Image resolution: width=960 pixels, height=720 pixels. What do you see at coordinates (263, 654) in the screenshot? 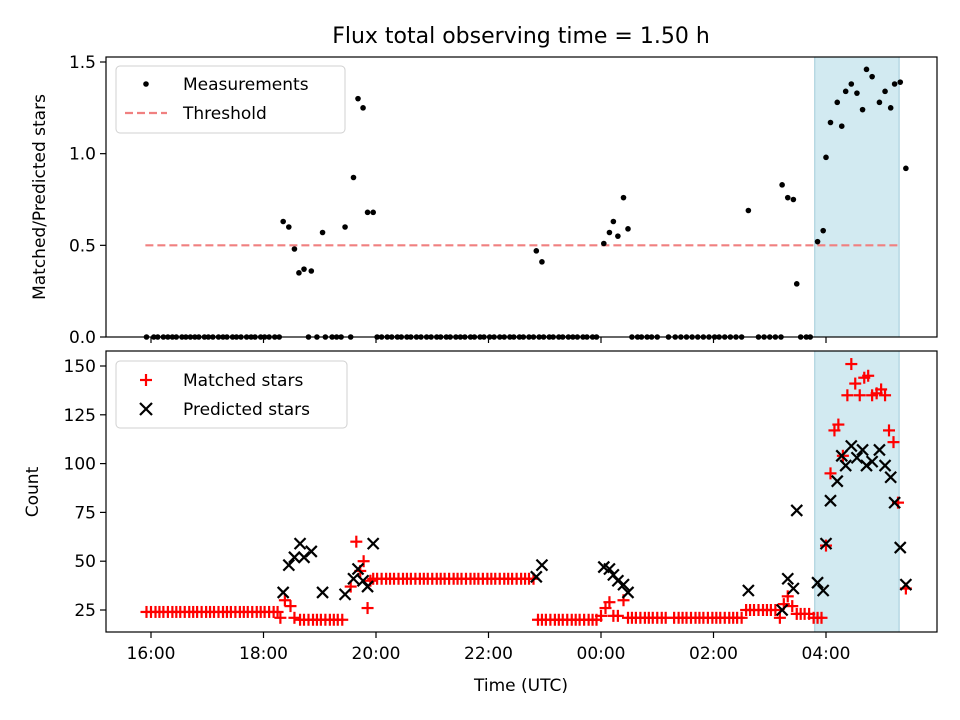
I see `x-tick-label: 18:00` at bounding box center [263, 654].